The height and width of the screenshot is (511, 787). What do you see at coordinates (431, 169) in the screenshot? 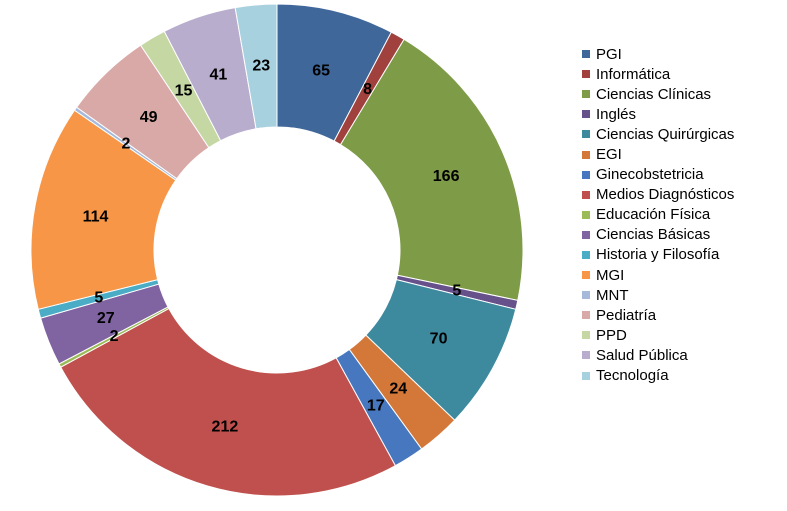
I see `slice-ciencias-clinicas` at bounding box center [431, 169].